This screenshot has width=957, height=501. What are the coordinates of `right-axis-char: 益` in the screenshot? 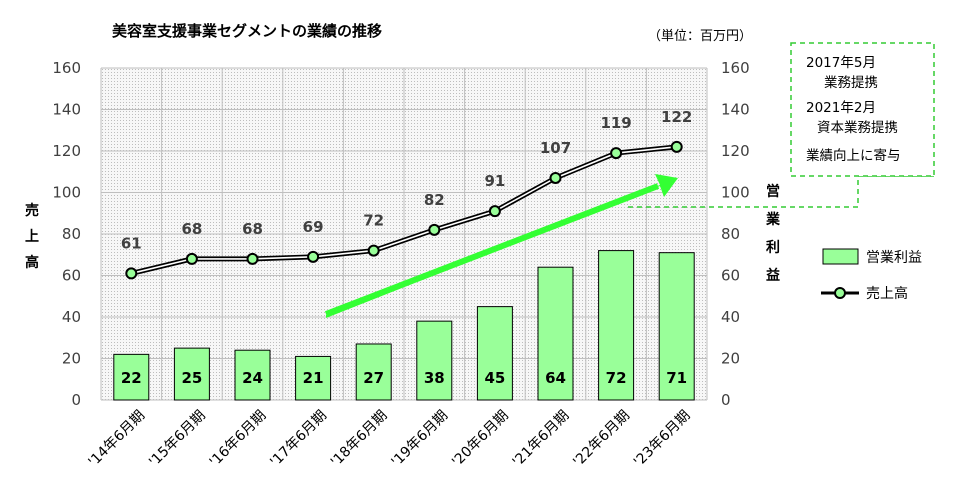 It's located at (773, 275).